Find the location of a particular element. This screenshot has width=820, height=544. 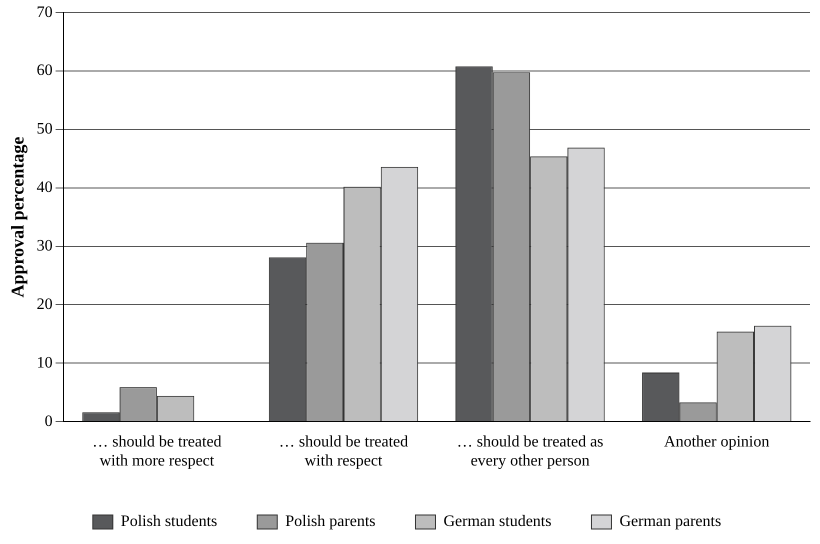

x-tick-label: … should be treated as every other person is located at coordinates (530, 451).